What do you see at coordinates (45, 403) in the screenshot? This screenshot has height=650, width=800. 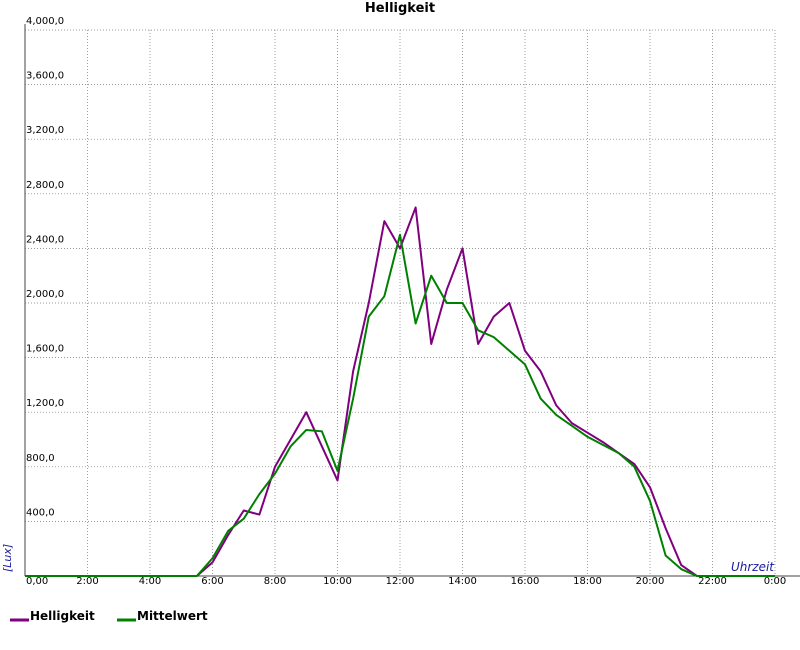 I see `y-tick-label: 1,200,0` at bounding box center [45, 403].